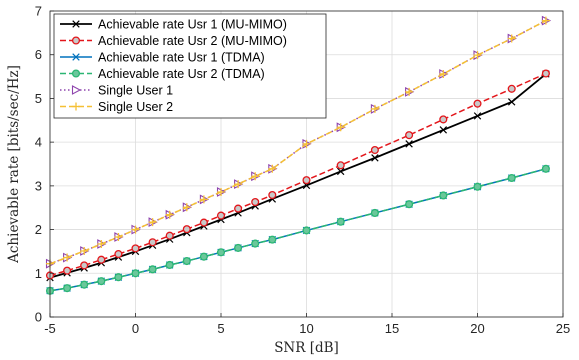  I want to click on x-tick-label: 25, so click(563, 328).